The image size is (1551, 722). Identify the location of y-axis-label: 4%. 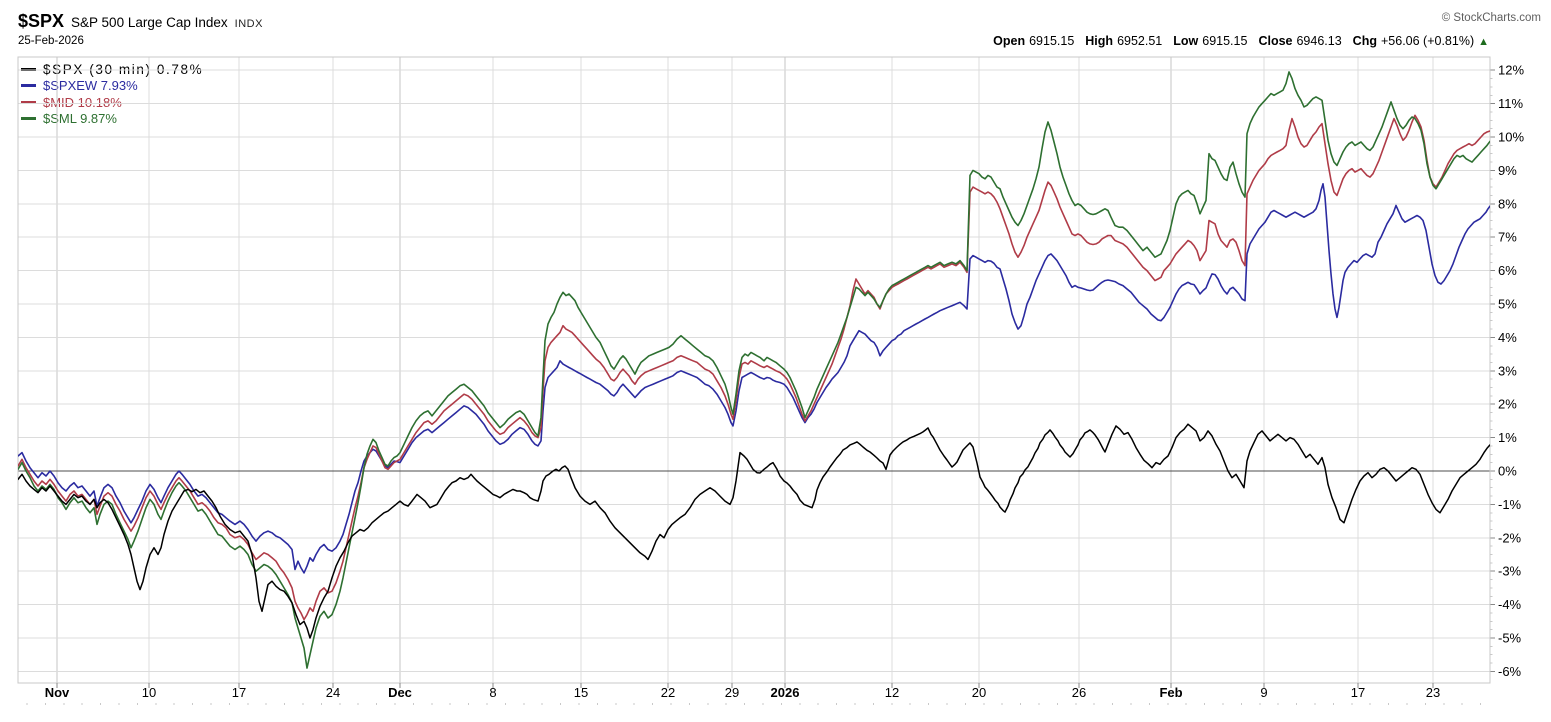
(1507, 337).